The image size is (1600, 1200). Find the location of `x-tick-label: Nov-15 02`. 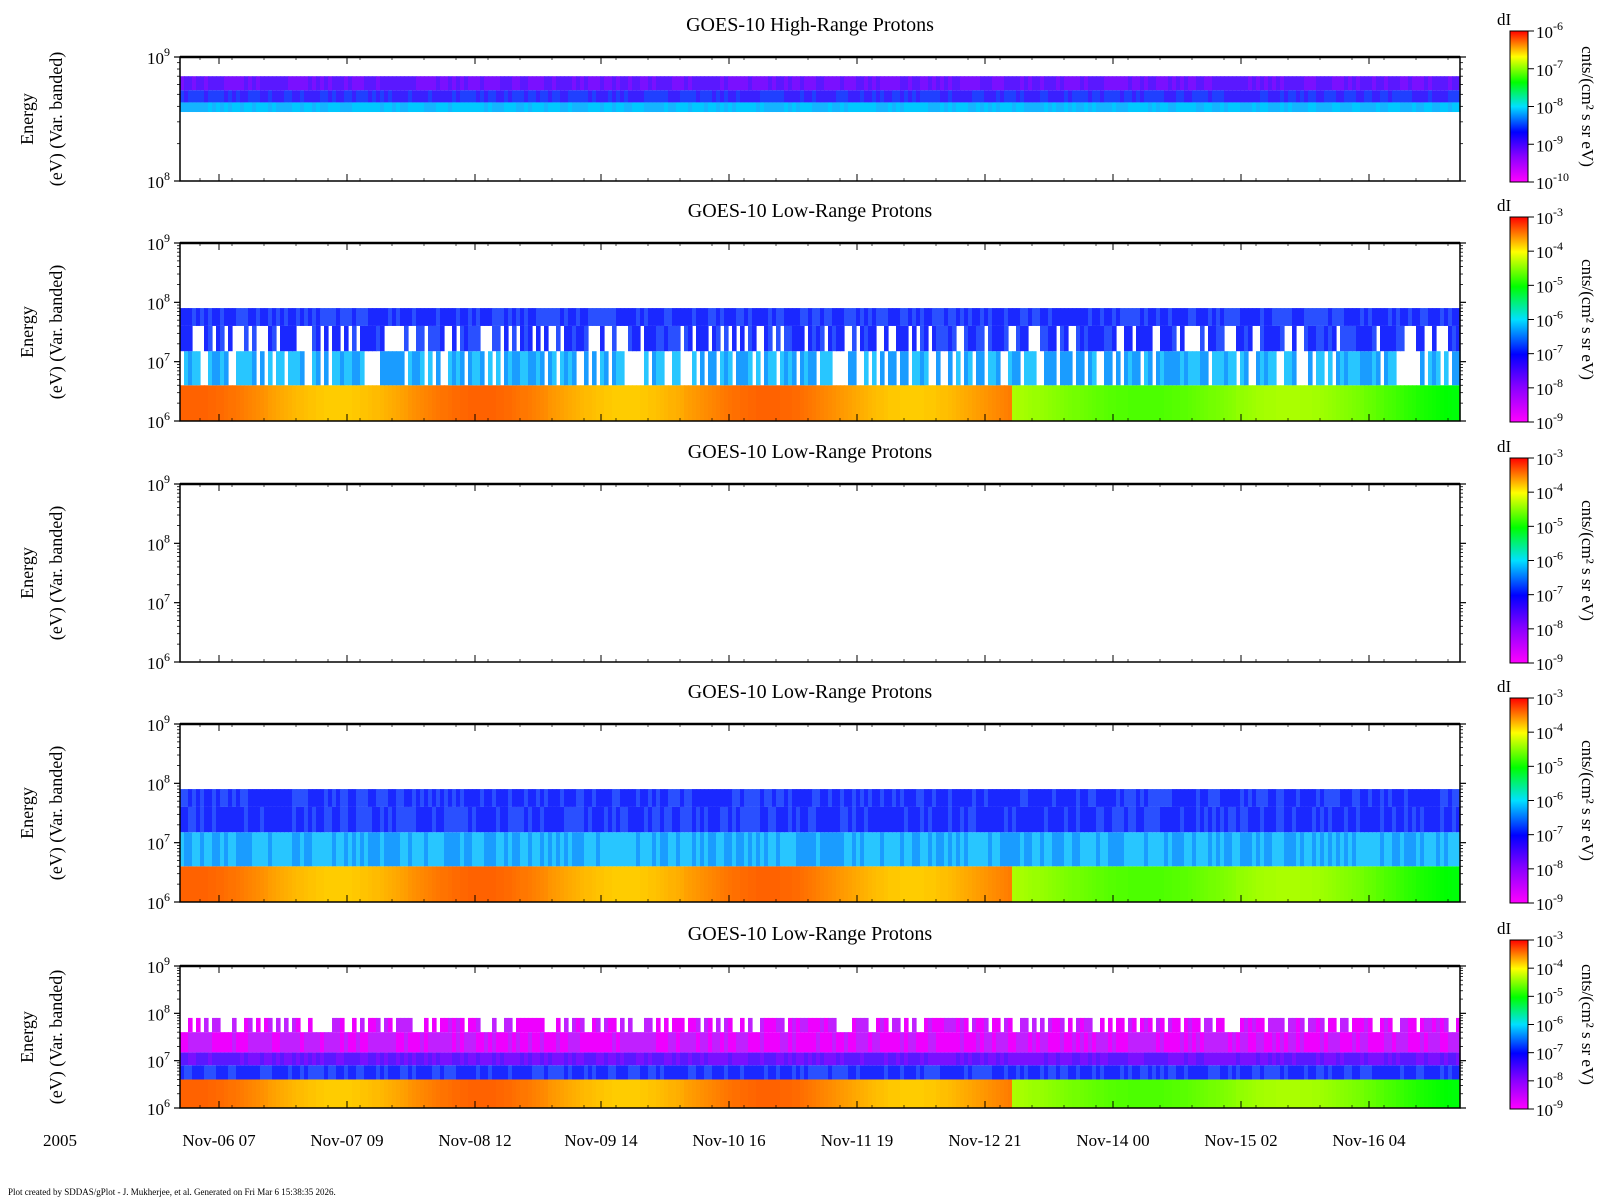

x-tick-label: Nov-15 02 is located at coordinates (1240, 1140).